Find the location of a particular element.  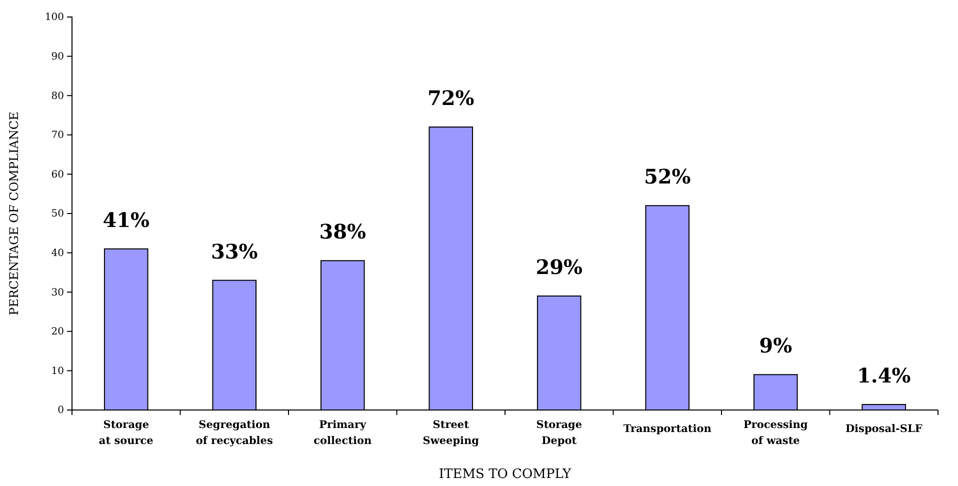

y-tick-label: 10 is located at coordinates (57, 371).